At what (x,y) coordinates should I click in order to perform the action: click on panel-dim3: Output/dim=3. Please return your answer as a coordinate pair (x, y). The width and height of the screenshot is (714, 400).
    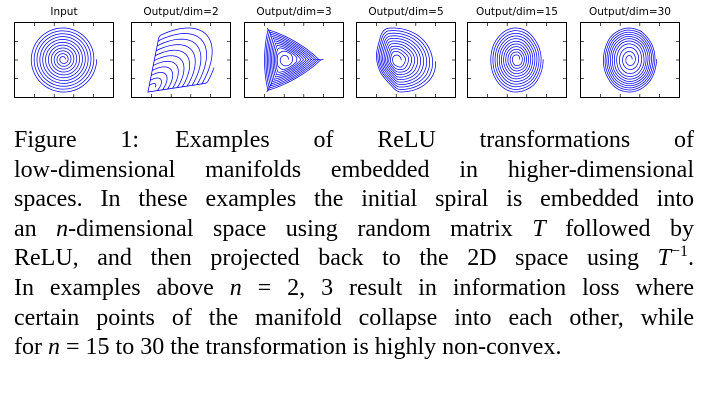
    Looking at the image, I should click on (294, 55).